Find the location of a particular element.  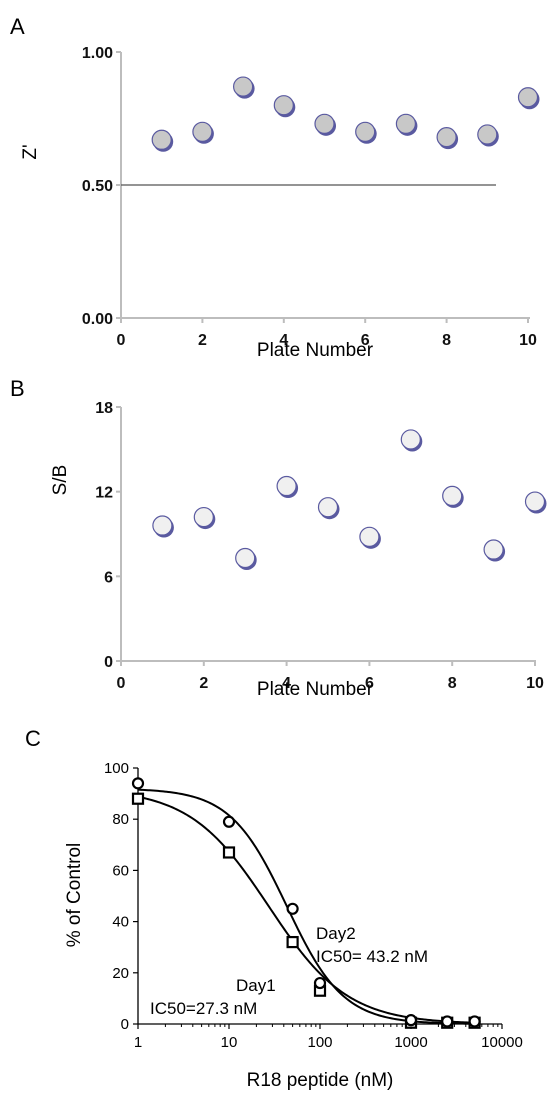

fit-curve-day2 is located at coordinates (306, 906).